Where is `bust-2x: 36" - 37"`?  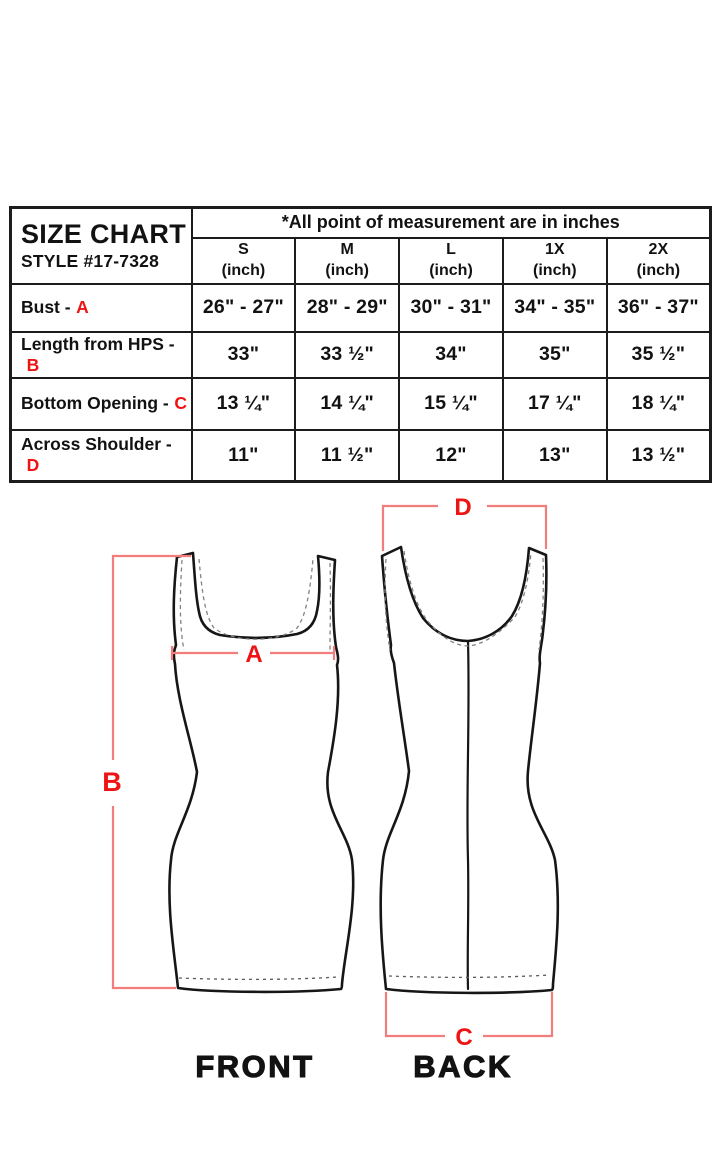
bust-2x: 36" - 37" is located at coordinates (658, 307).